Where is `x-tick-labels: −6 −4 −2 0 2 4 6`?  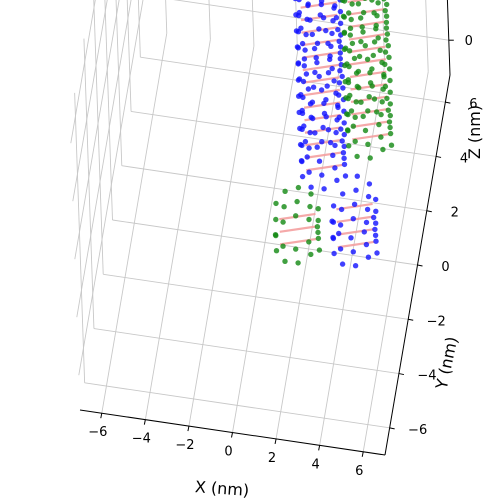
x-tick-labels: −6 −4 −2 0 2 4 6 is located at coordinates (226, 446).